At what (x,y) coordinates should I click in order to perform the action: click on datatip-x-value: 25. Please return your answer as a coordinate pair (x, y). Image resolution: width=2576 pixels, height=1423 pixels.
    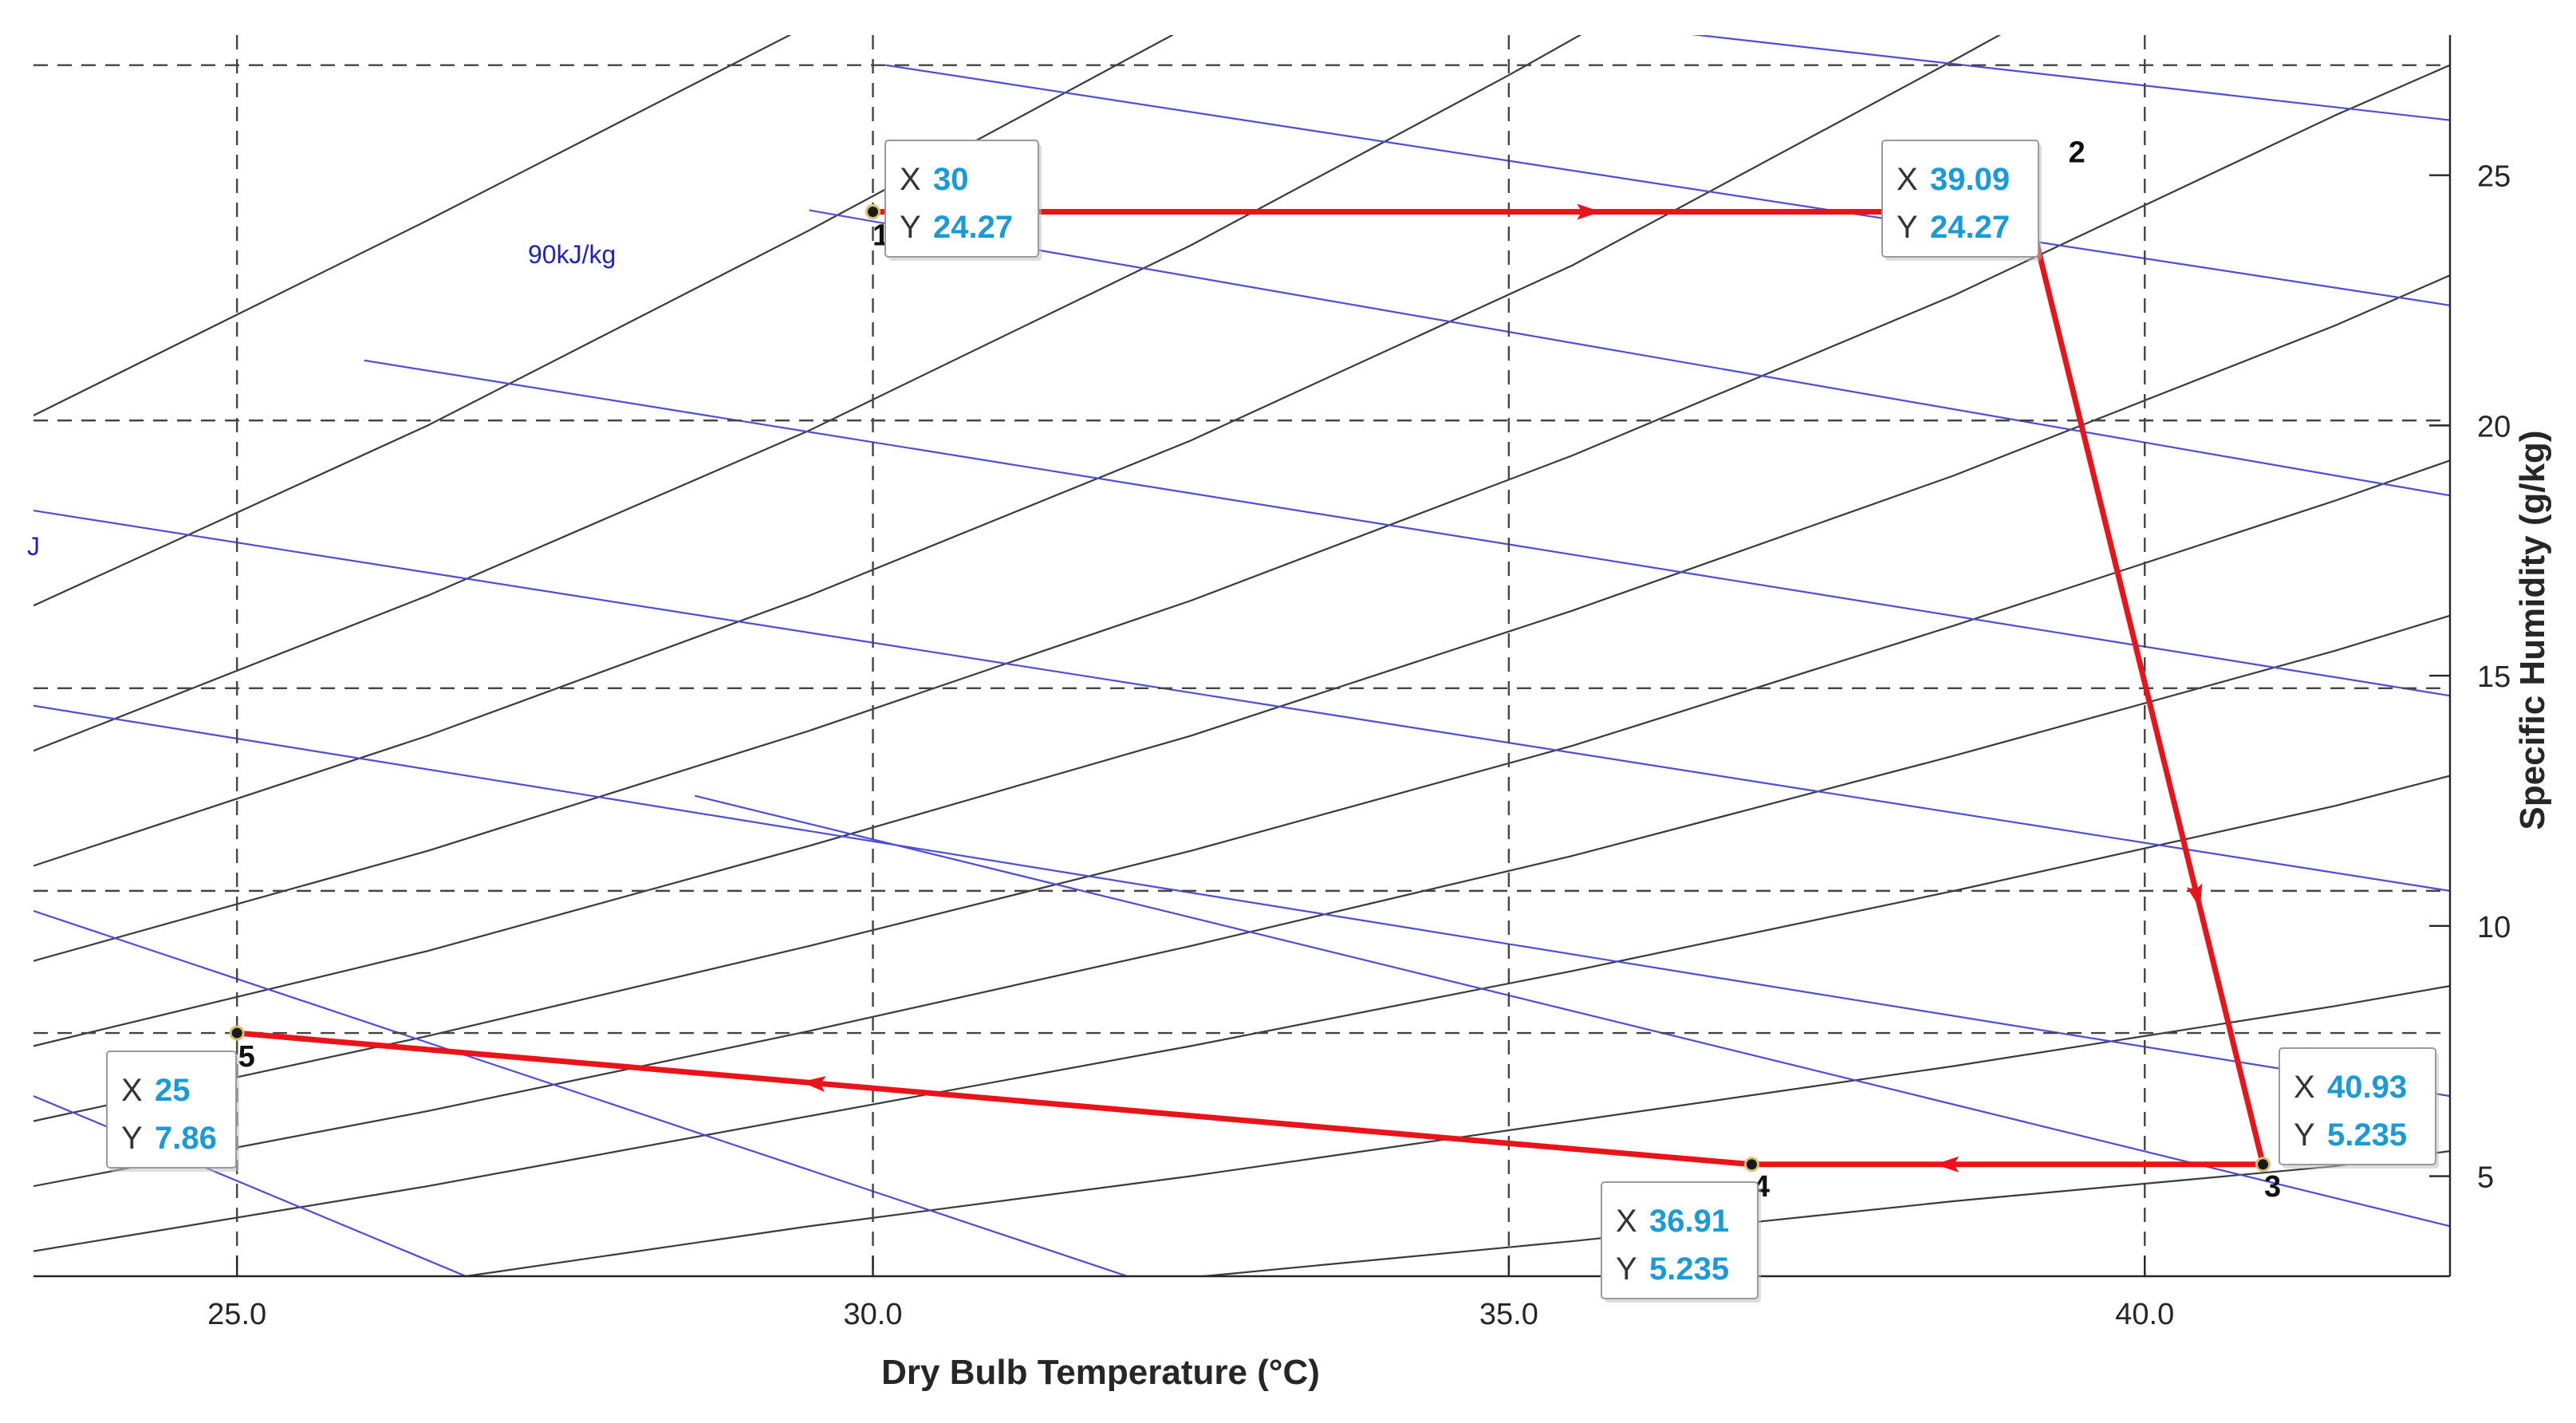
    Looking at the image, I should click on (173, 1090).